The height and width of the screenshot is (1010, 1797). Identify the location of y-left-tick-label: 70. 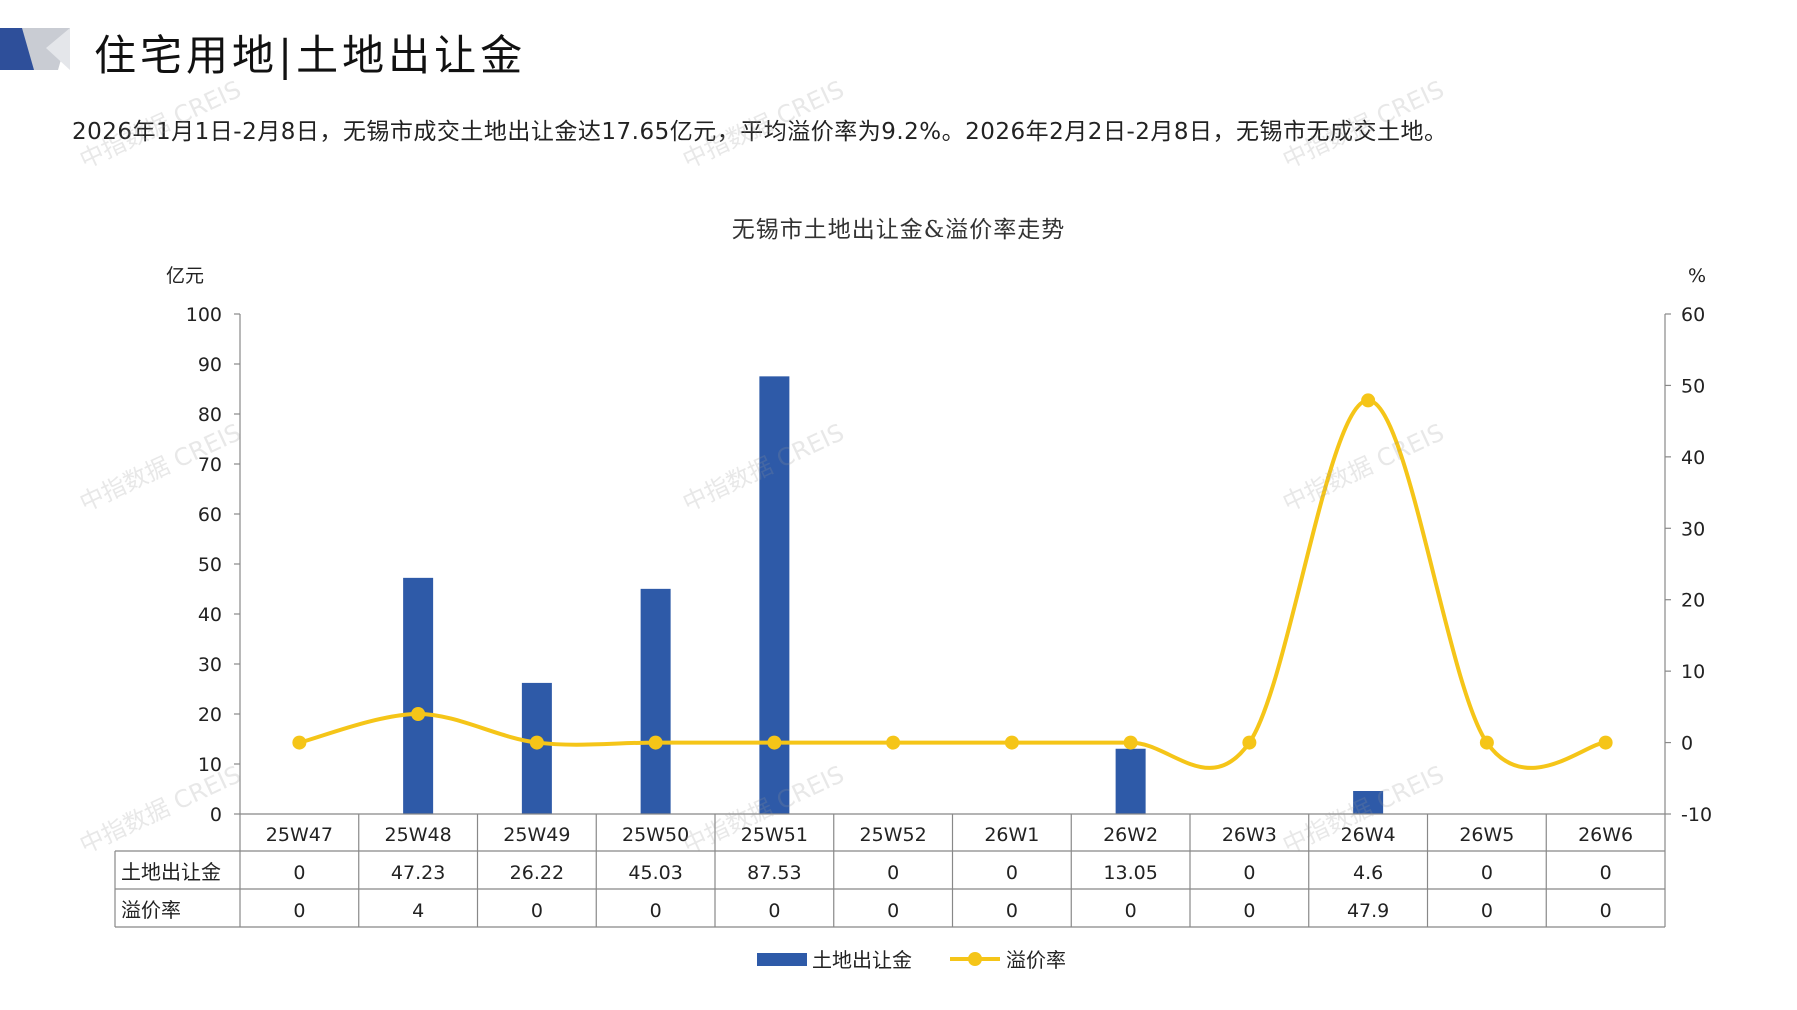
(210, 465).